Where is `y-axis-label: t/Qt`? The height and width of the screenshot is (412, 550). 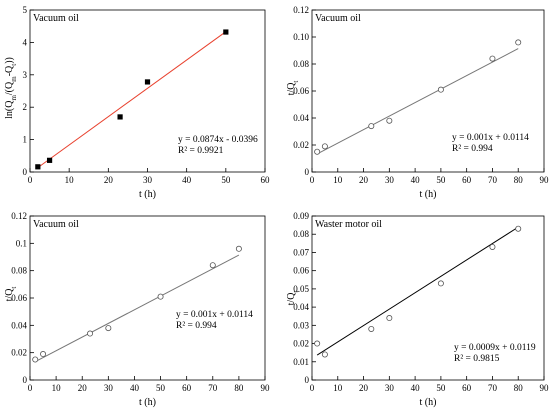
y-axis-label: t/Qt is located at coordinates (293, 88).